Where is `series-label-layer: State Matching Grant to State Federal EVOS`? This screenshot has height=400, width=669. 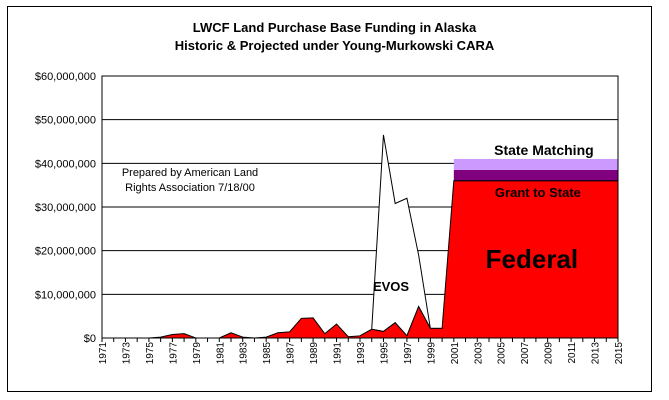
series-label-layer: State Matching Grant to State Federal EVOS is located at coordinates (483, 218).